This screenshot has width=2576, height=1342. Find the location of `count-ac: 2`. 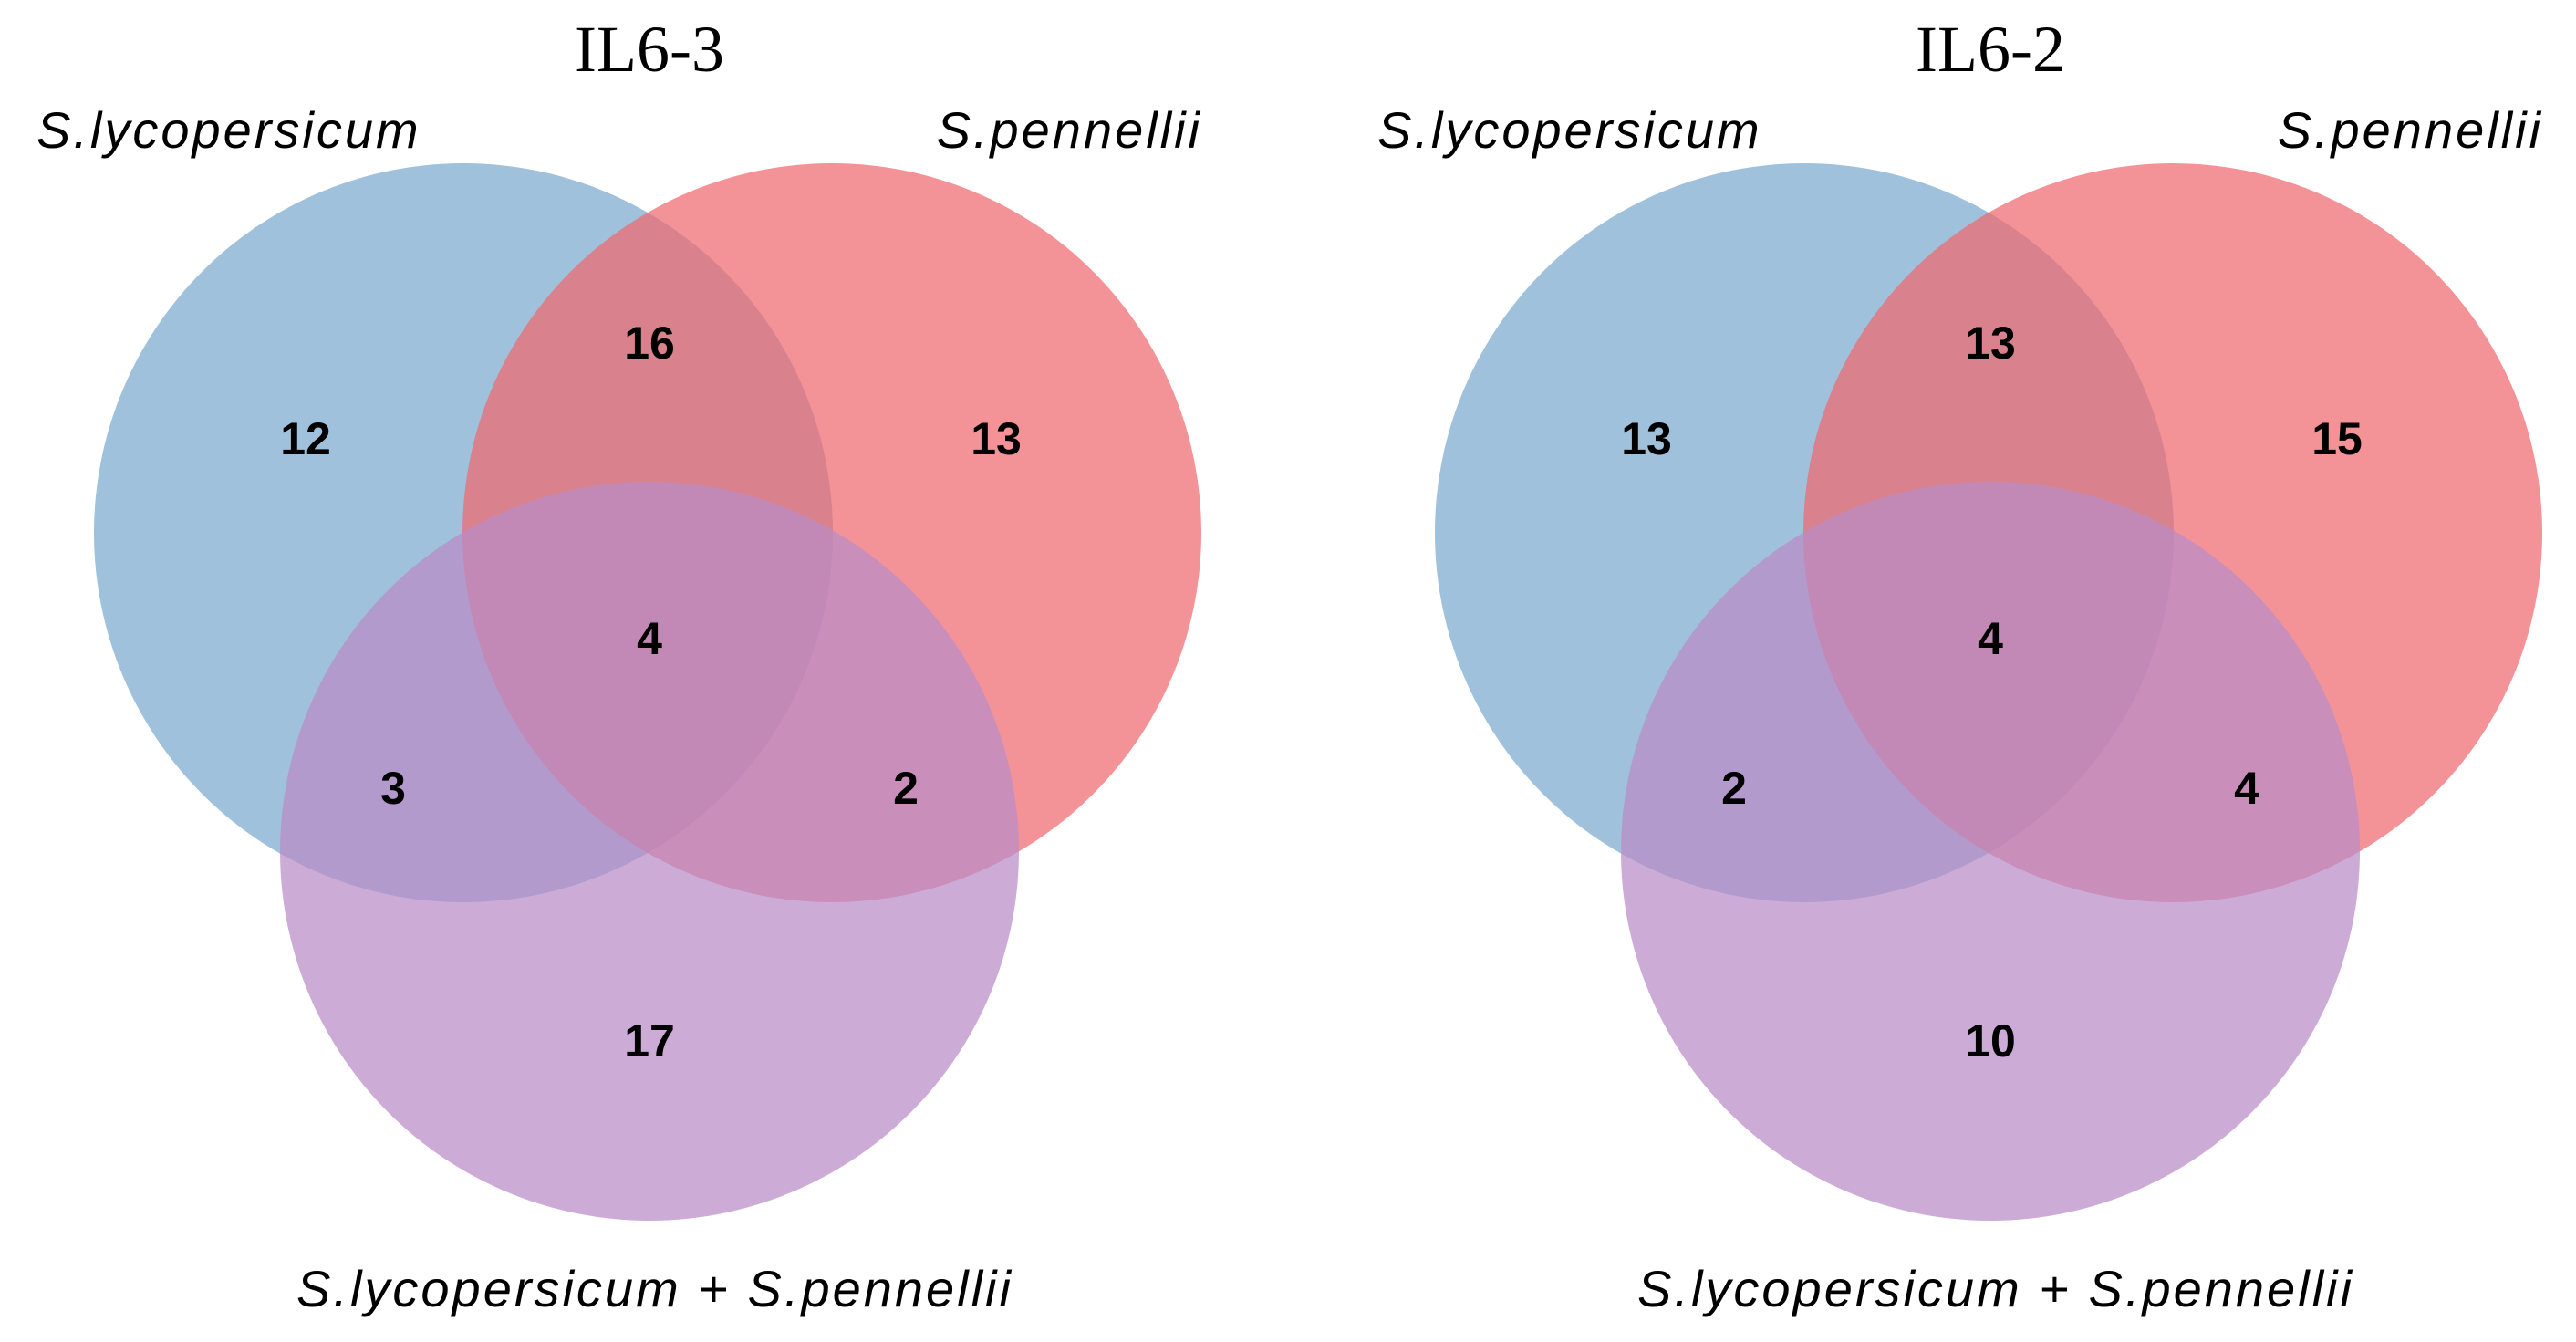

count-ac: 2 is located at coordinates (1734, 789).